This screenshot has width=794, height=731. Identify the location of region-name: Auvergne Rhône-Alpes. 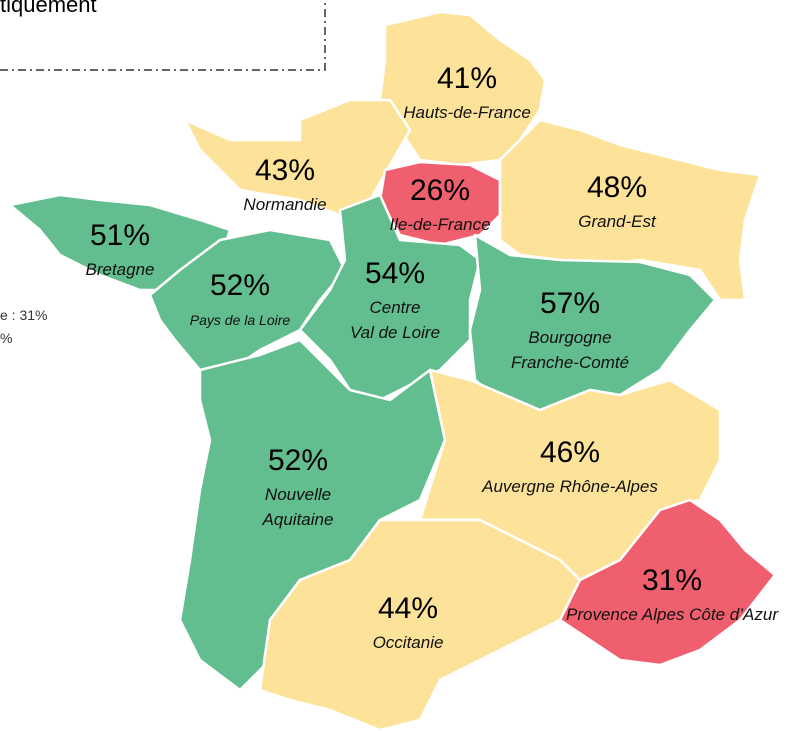
(569, 486).